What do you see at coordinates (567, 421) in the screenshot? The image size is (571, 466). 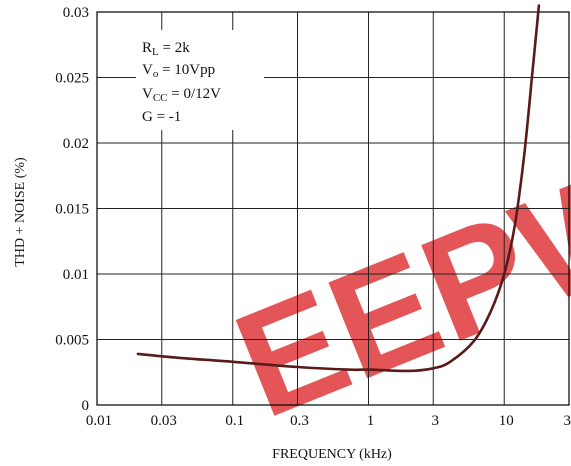 I see `x-tick-label: 30` at bounding box center [567, 421].